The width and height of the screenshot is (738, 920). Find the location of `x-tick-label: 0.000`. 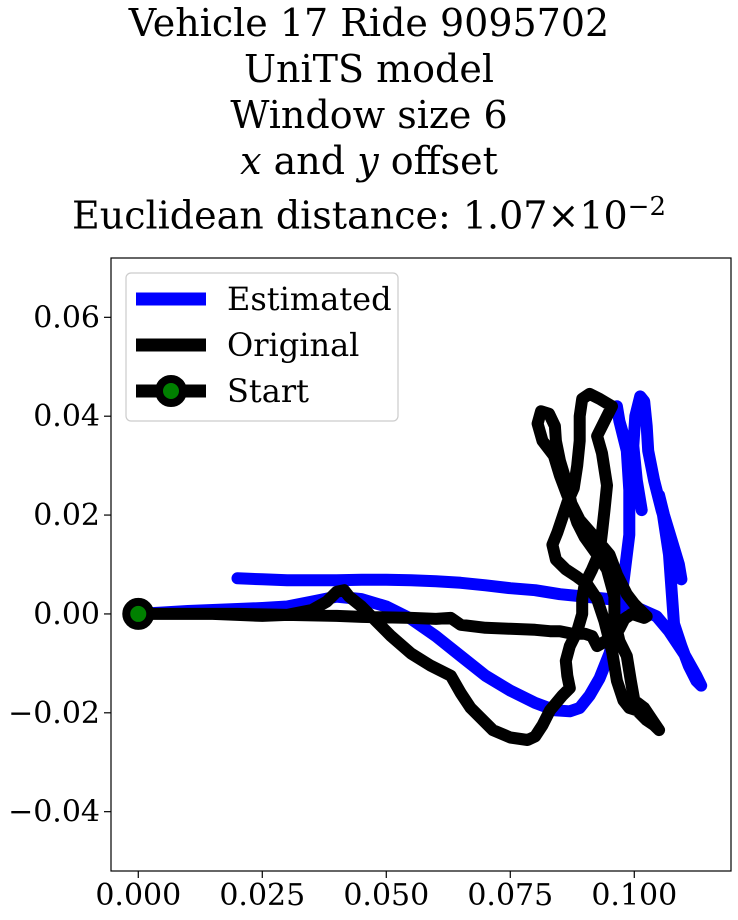

x-tick-label: 0.000 is located at coordinates (138, 895).